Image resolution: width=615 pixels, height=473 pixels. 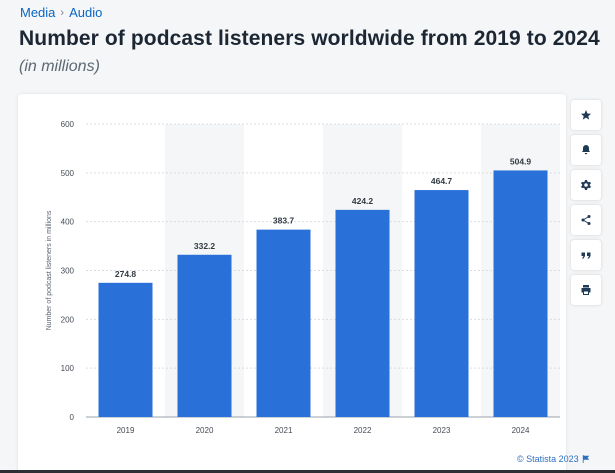 What do you see at coordinates (59, 66) in the screenshot?
I see `page-subtitle: (in millions)` at bounding box center [59, 66].